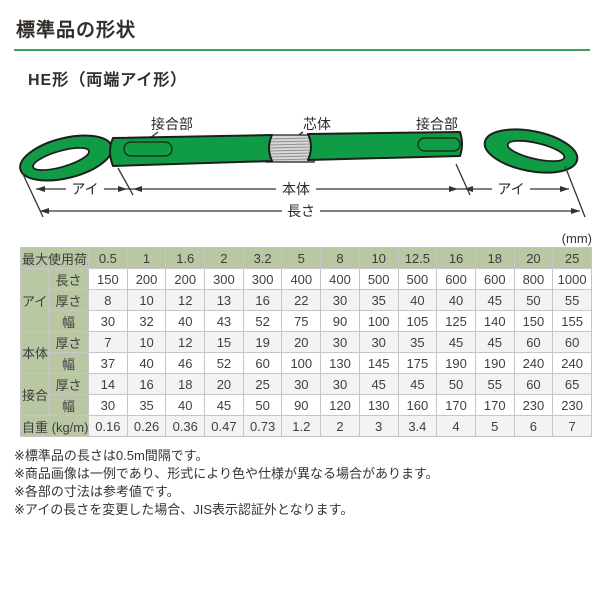 This screenshot has width=600, height=600. I want to click on value-cell: 19, so click(262, 342).